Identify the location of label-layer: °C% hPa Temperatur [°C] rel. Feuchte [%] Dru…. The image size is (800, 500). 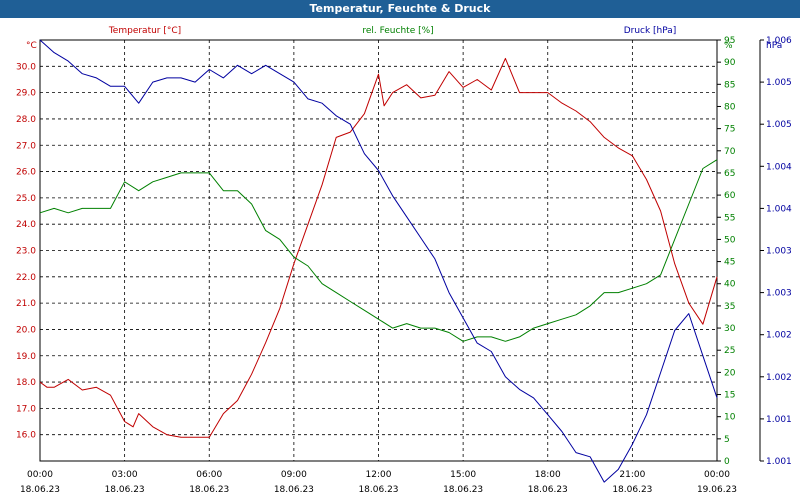
(404, 38).